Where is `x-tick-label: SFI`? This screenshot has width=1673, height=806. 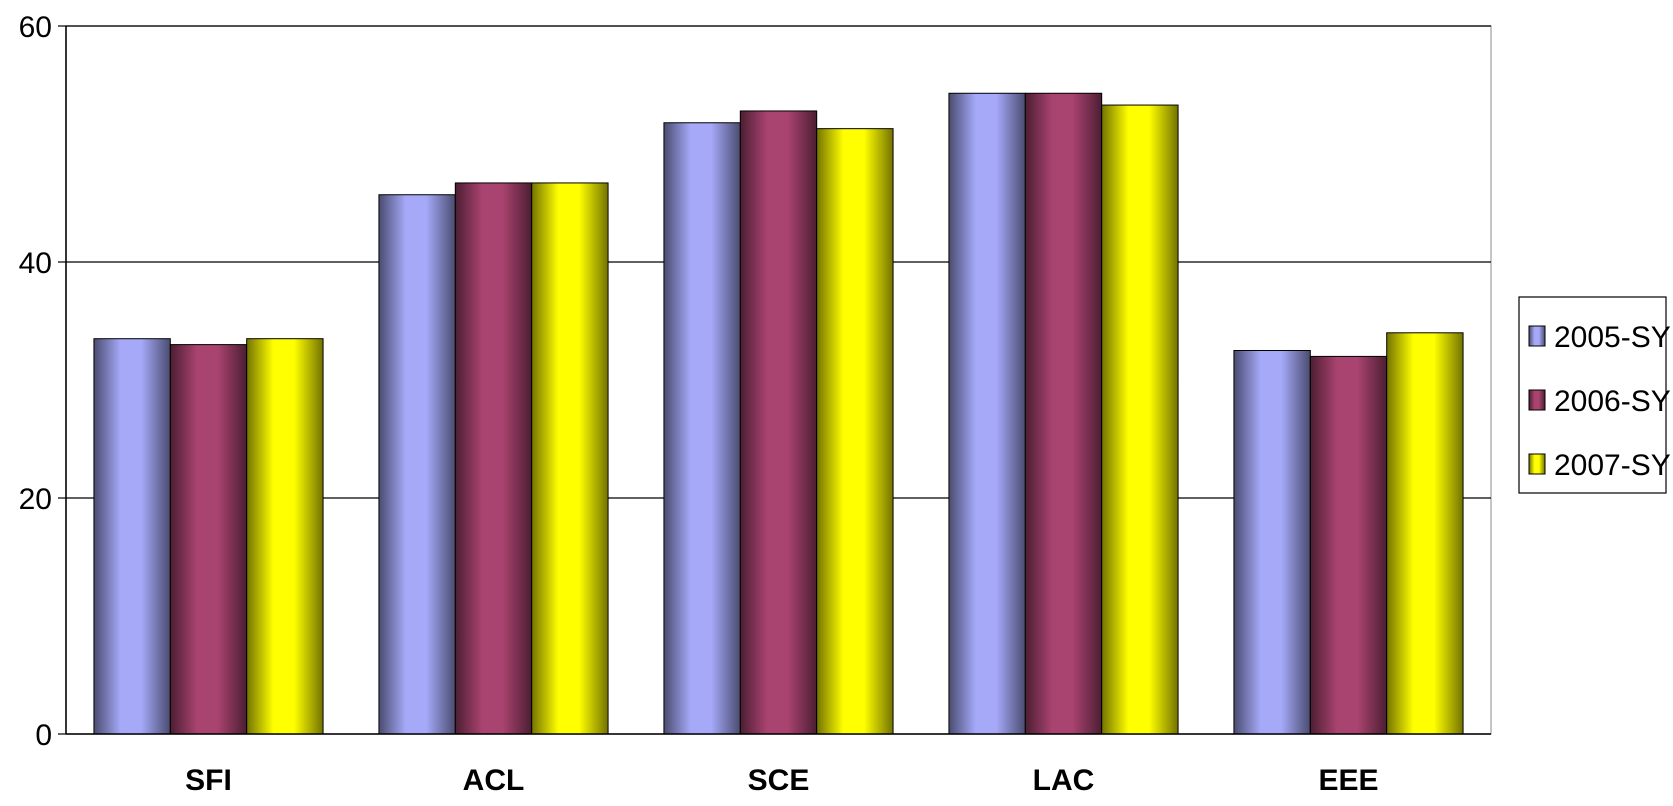 x-tick-label: SFI is located at coordinates (208, 780).